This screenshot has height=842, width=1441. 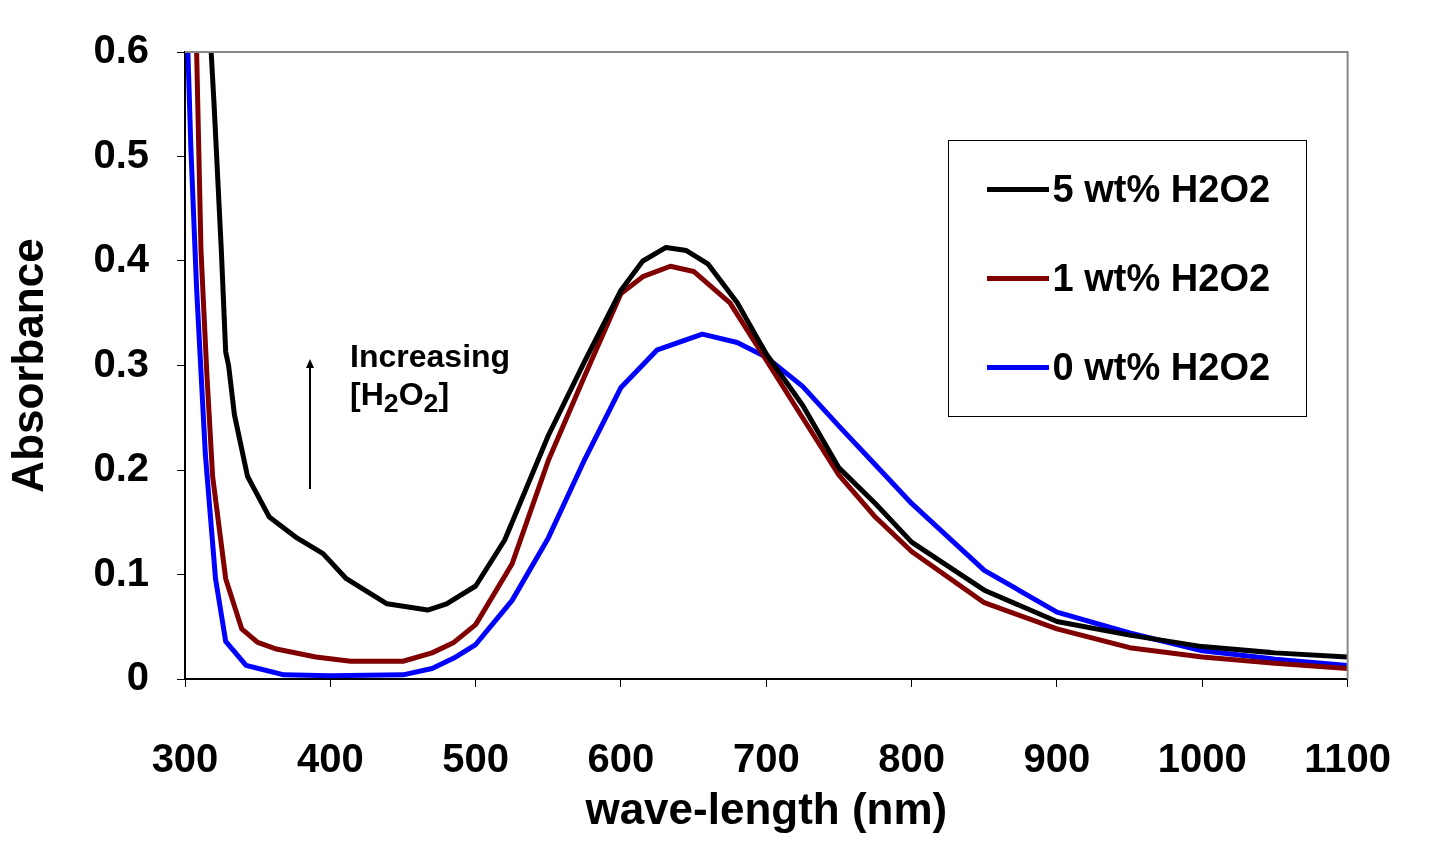 What do you see at coordinates (121, 153) in the screenshot?
I see `y-tick-label: 0.5` at bounding box center [121, 153].